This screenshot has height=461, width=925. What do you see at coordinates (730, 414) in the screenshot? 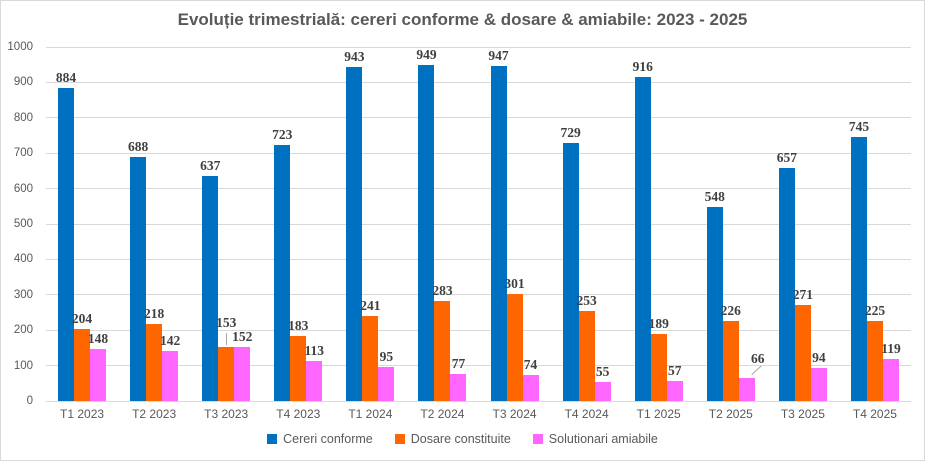
I see `x-axis-label: T2 2025` at bounding box center [730, 414].